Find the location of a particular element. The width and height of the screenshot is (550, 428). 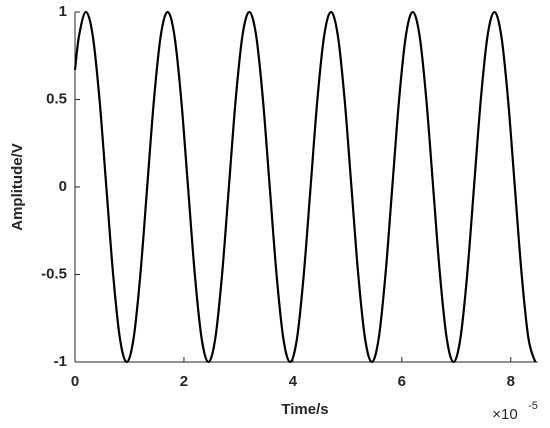

y-tick-label: -1 is located at coordinates (60, 361).